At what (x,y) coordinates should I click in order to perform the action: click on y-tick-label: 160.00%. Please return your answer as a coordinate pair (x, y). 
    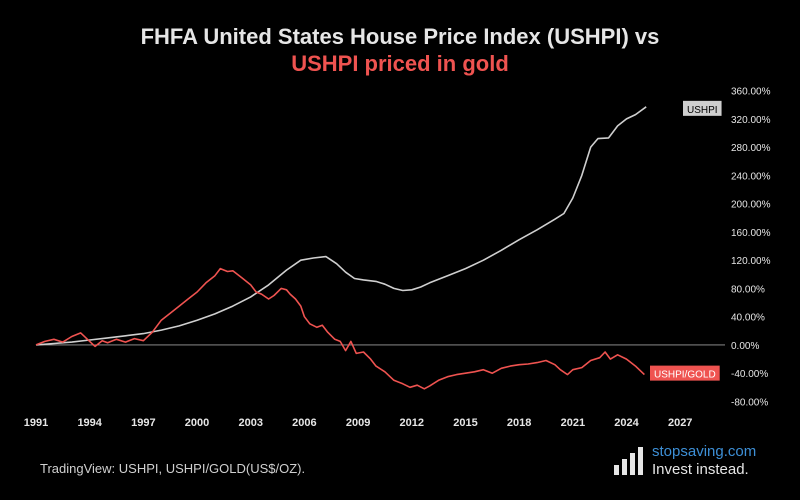
    Looking at the image, I should click on (751, 233).